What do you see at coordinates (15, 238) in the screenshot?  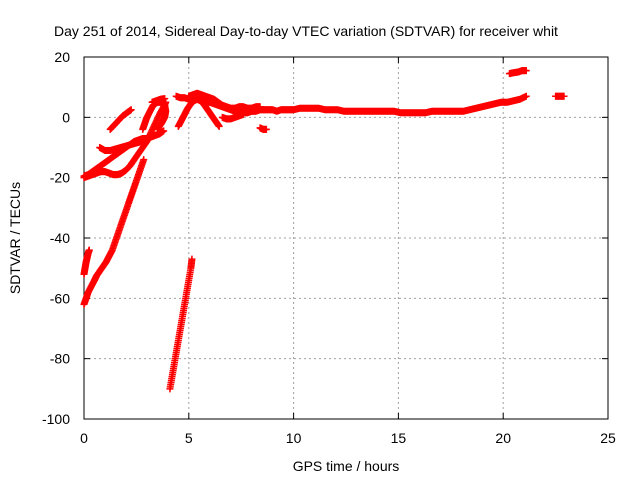 I see `y-axis-label: SDTVAR / TECUs` at bounding box center [15, 238].